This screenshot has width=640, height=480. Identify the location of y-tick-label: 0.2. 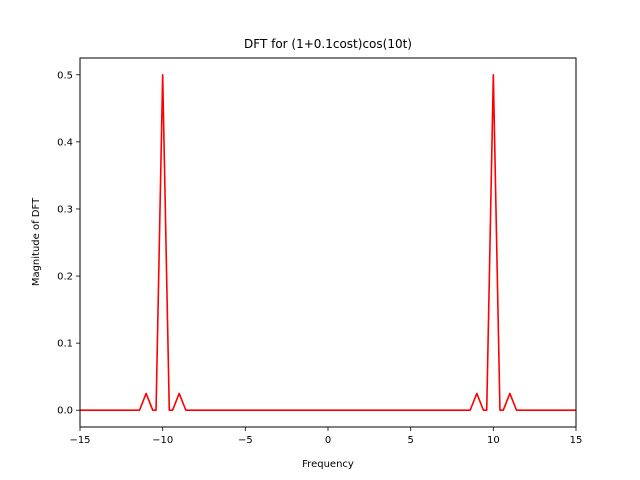
(65, 277).